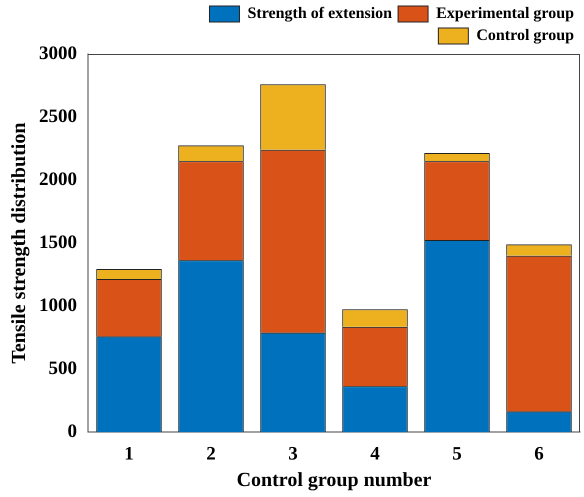 Image resolution: width=584 pixels, height=497 pixels. I want to click on y-tick-label: 2000, so click(58, 179).